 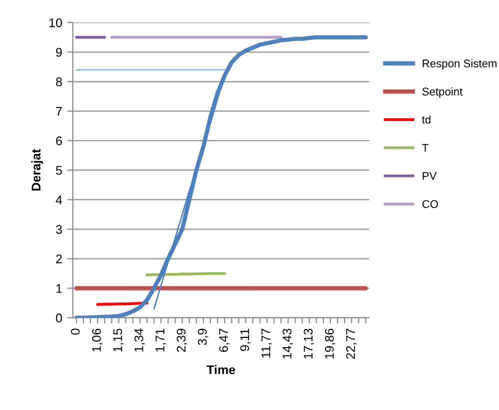 What do you see at coordinates (59, 52) in the screenshot?
I see `y-tick-label: 9` at bounding box center [59, 52].